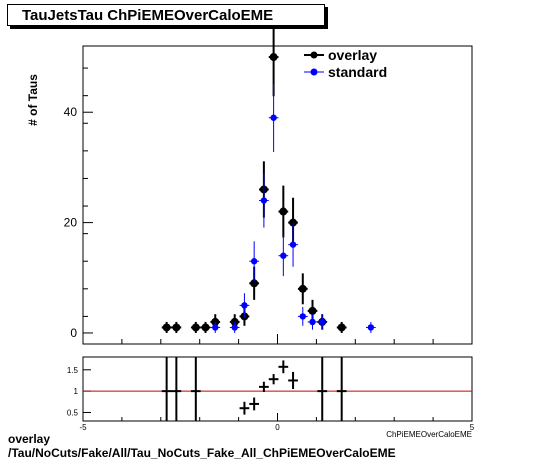 This screenshot has width=546, height=462. I want to click on legend-marker-overlay, so click(314, 55).